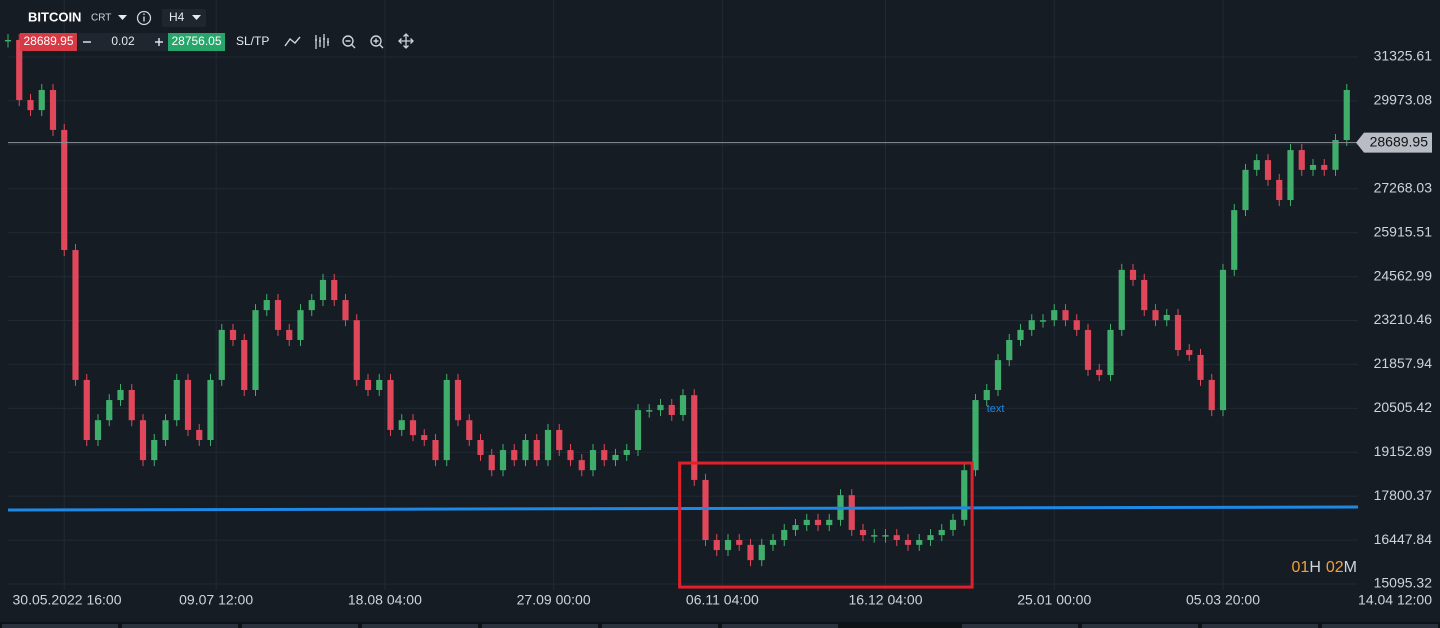  What do you see at coordinates (720, 625) in the screenshot?
I see `tab-bar` at bounding box center [720, 625].